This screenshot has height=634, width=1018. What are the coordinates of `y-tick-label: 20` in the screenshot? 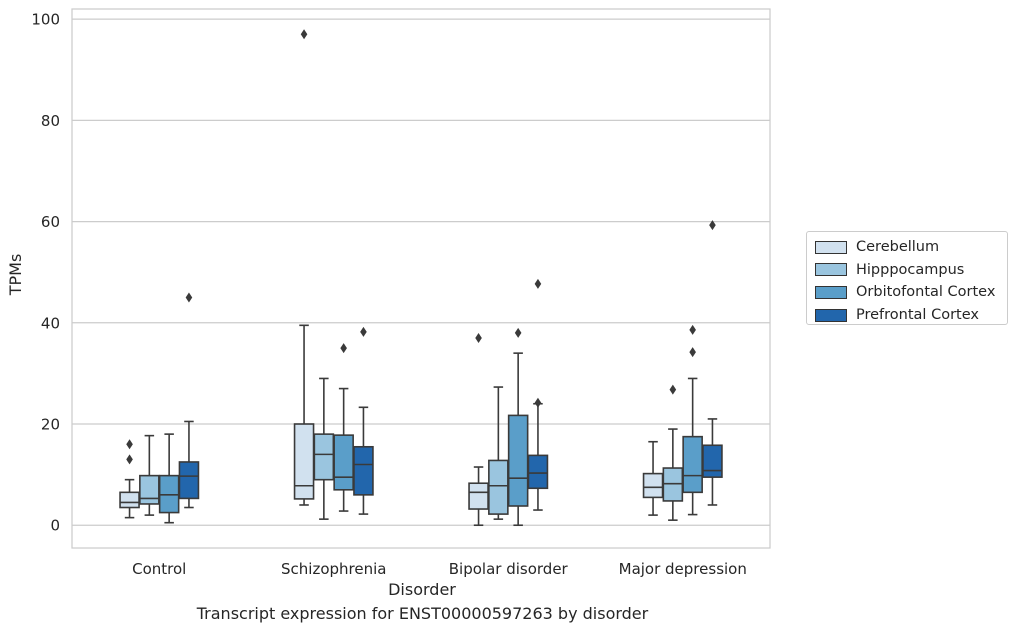 It's located at (50, 425).